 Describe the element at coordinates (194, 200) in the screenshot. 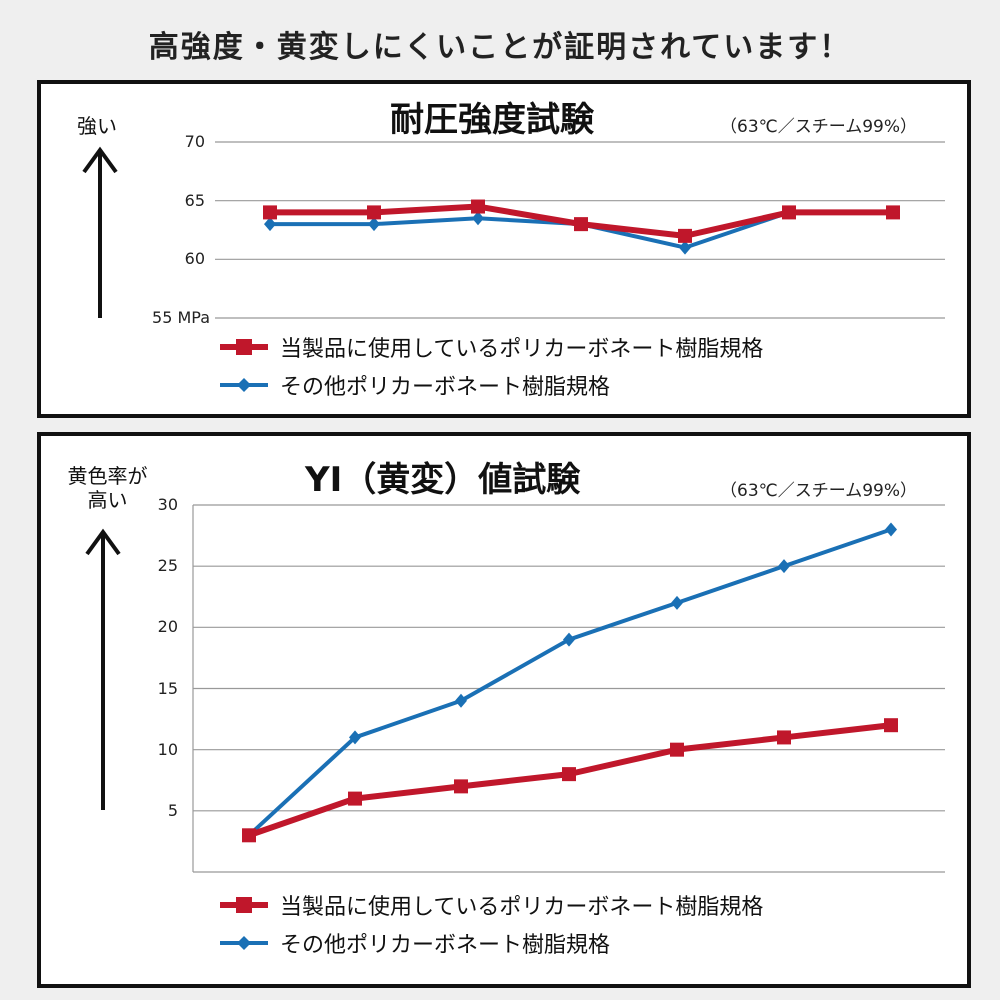

I see `y-tick: 65` at that location.